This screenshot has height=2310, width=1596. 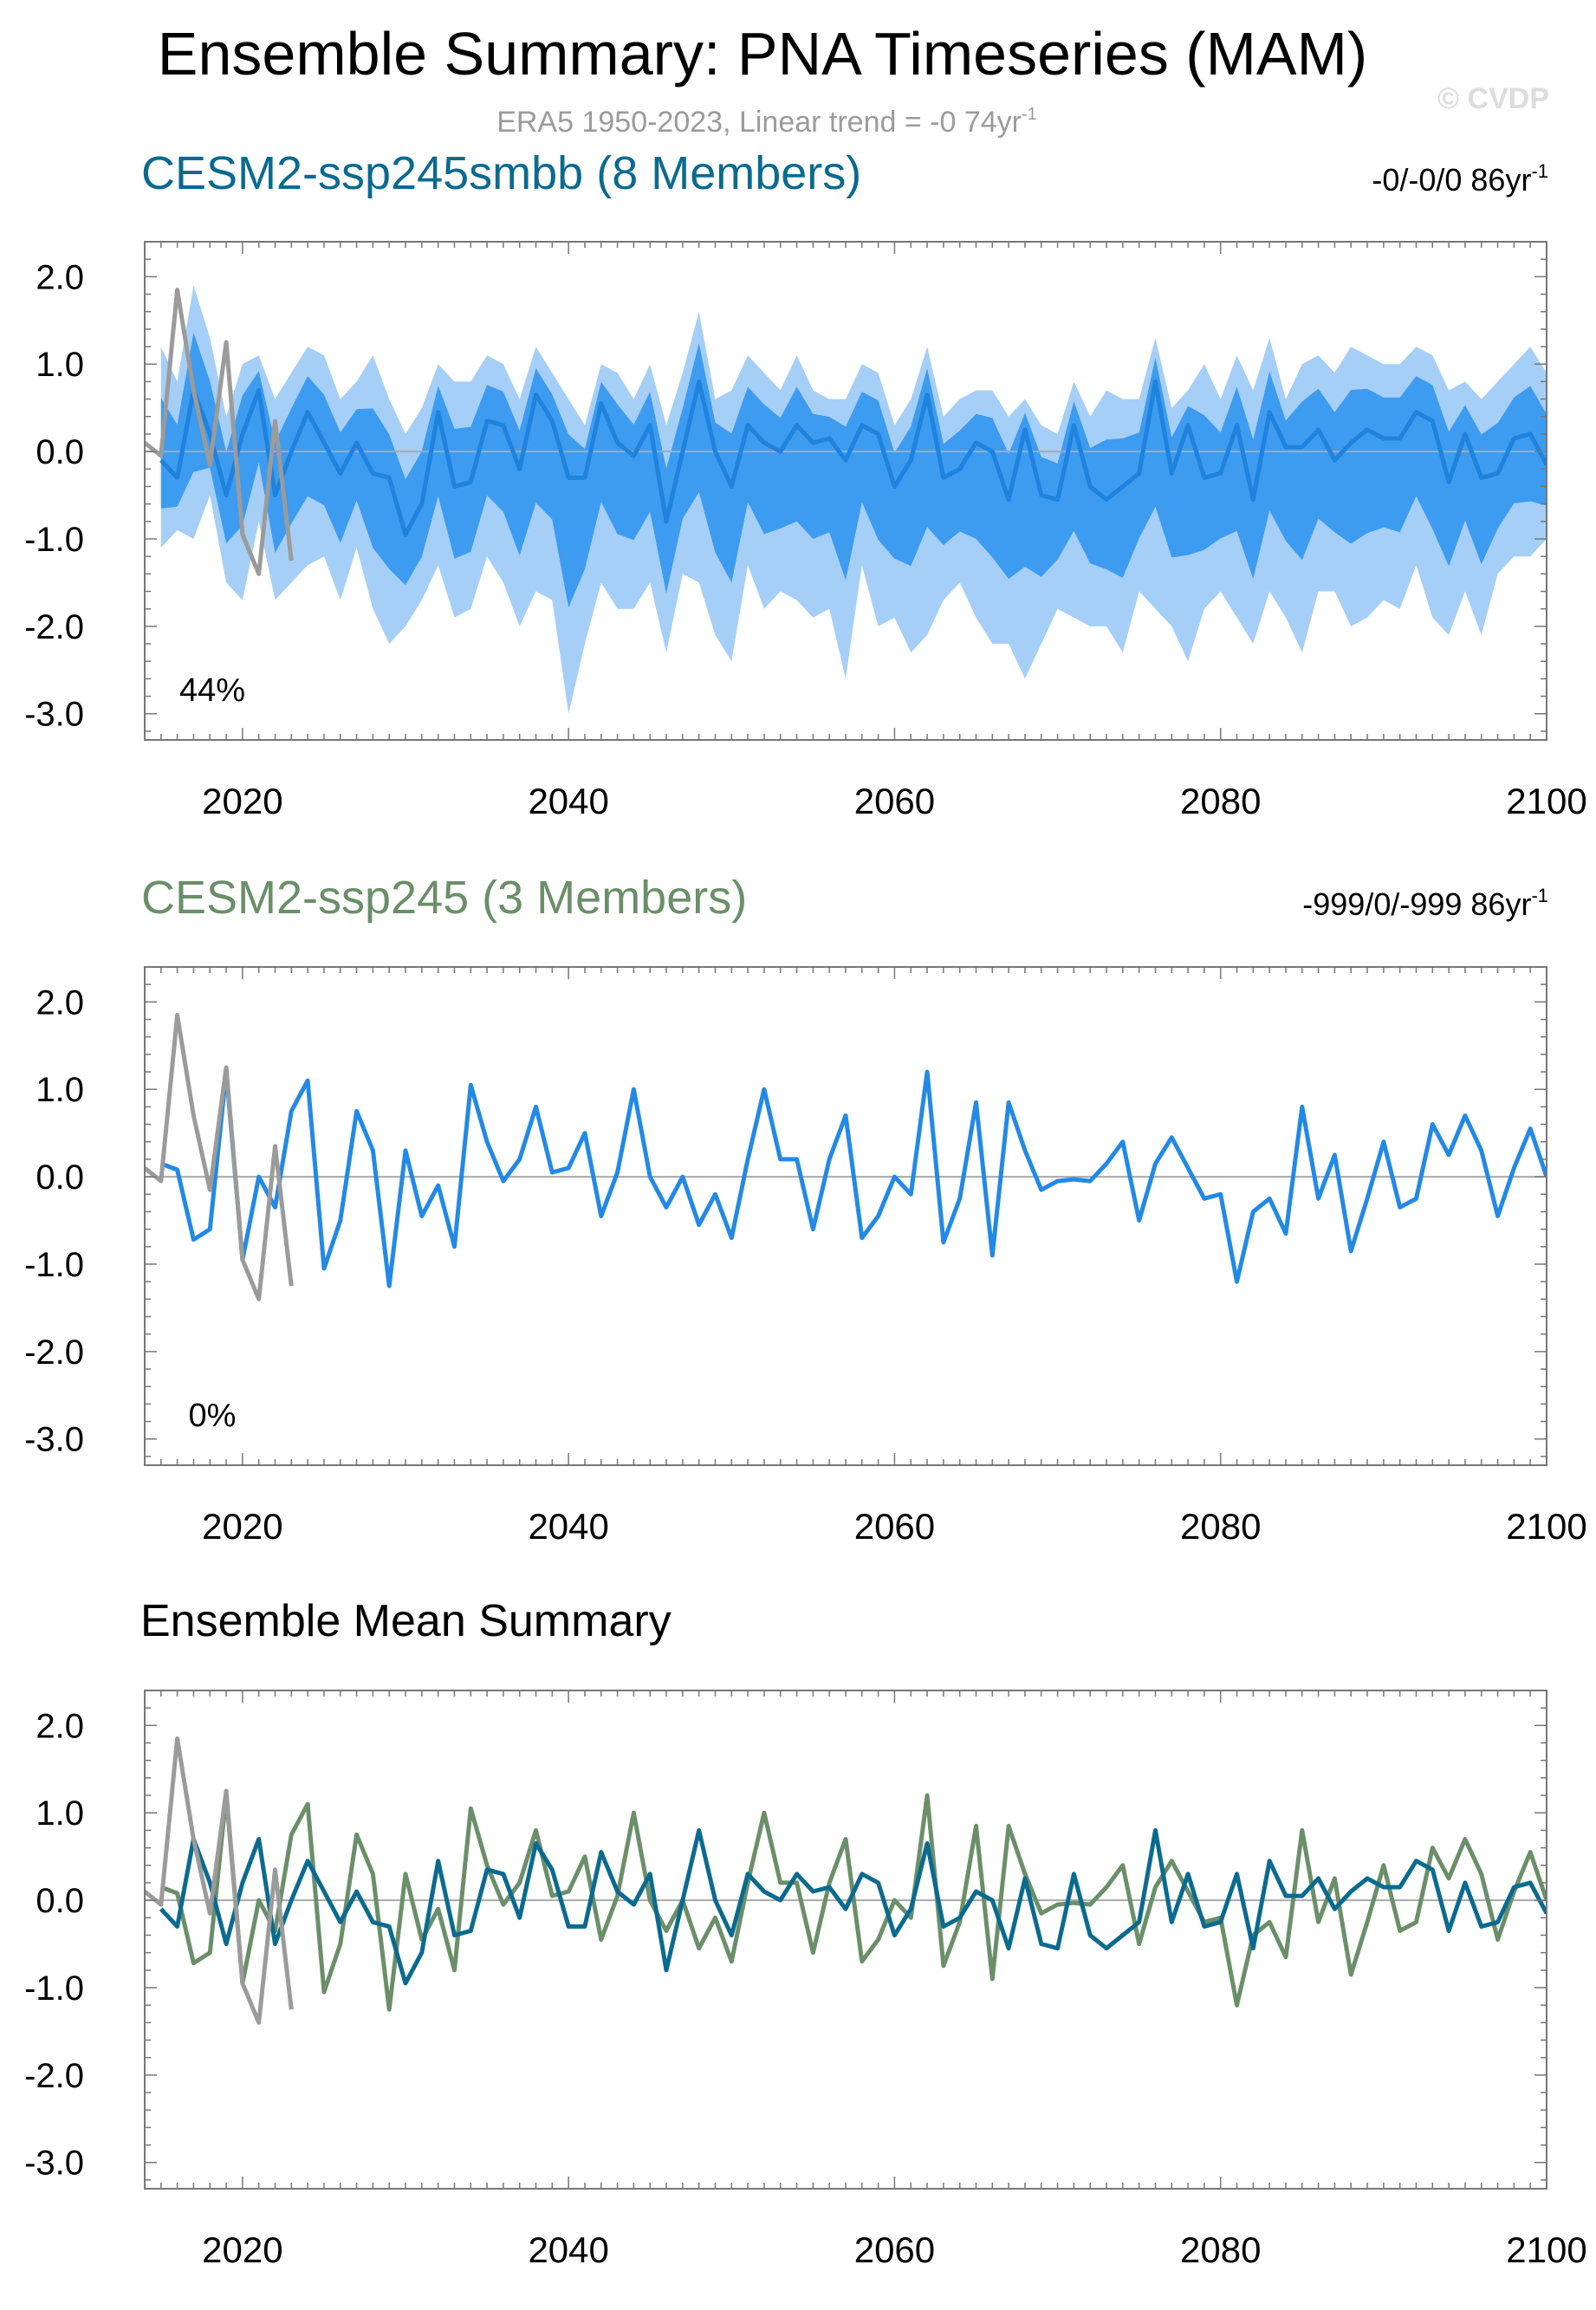 What do you see at coordinates (213, 1416) in the screenshot?
I see `percent-label: 0%` at bounding box center [213, 1416].